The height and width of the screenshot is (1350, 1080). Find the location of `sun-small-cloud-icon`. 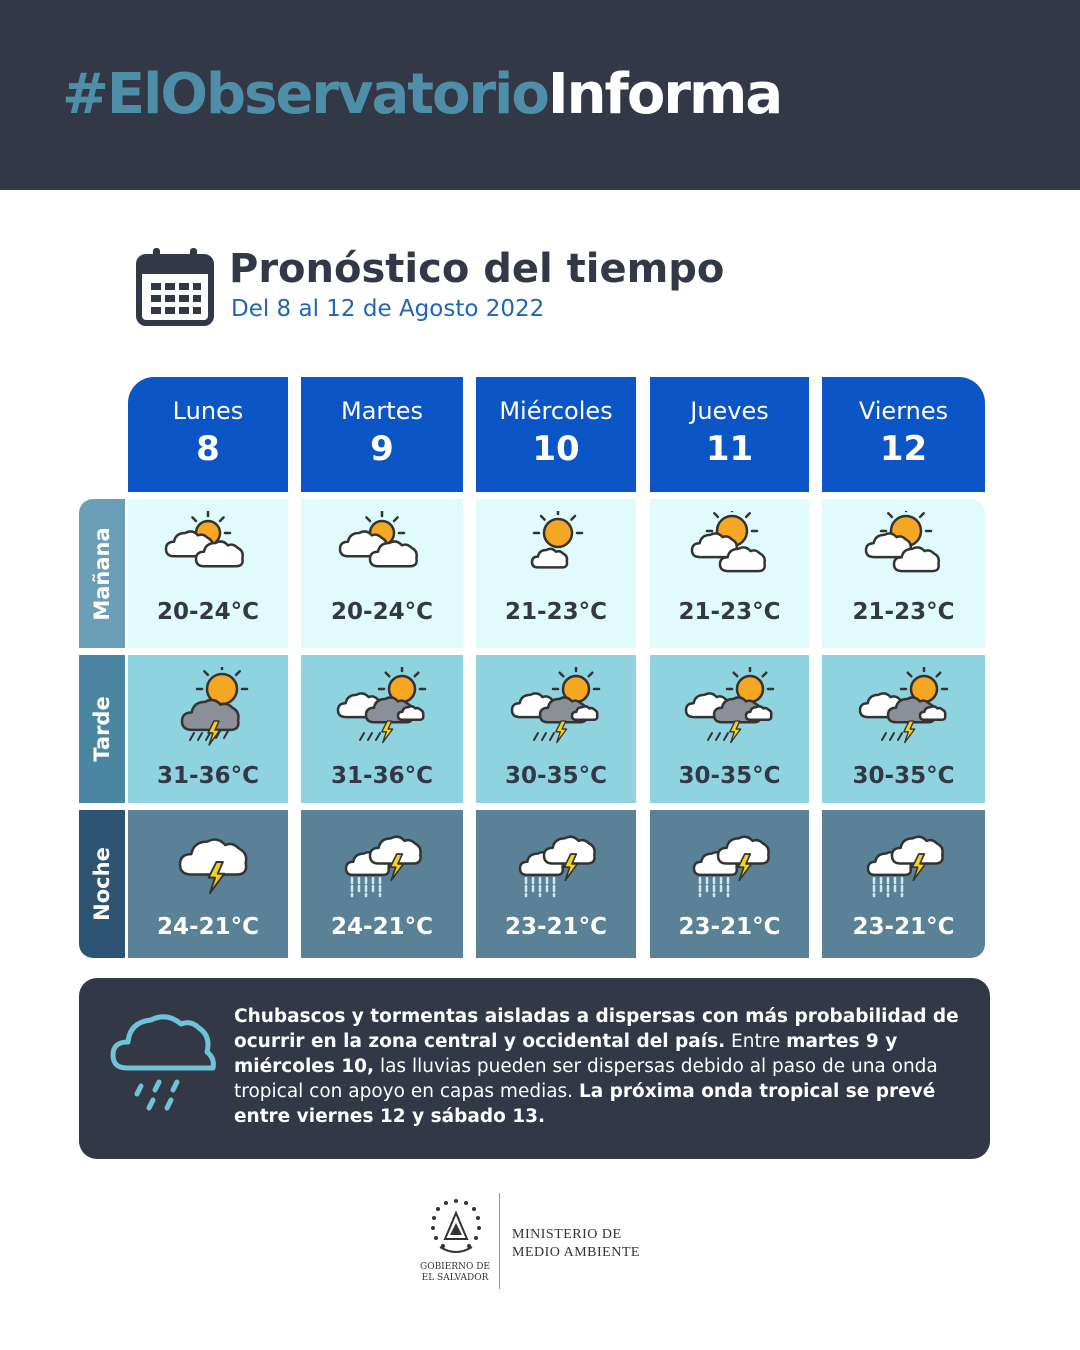

sun-small-cloud-icon is located at coordinates (557, 540).